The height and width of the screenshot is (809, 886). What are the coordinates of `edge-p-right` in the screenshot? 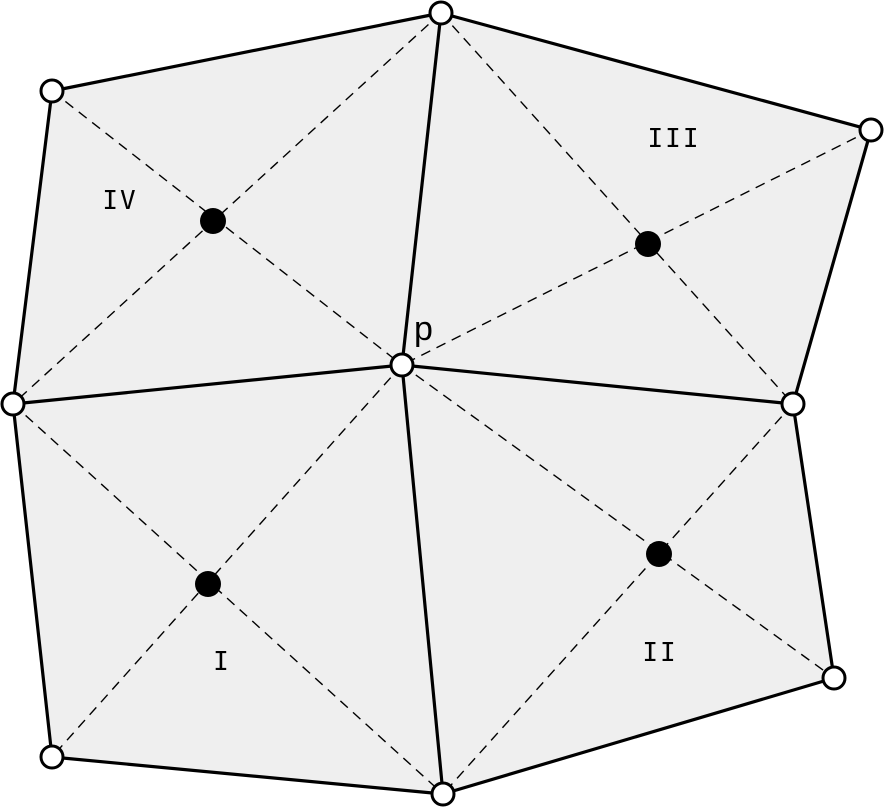 It's located at (597, 384).